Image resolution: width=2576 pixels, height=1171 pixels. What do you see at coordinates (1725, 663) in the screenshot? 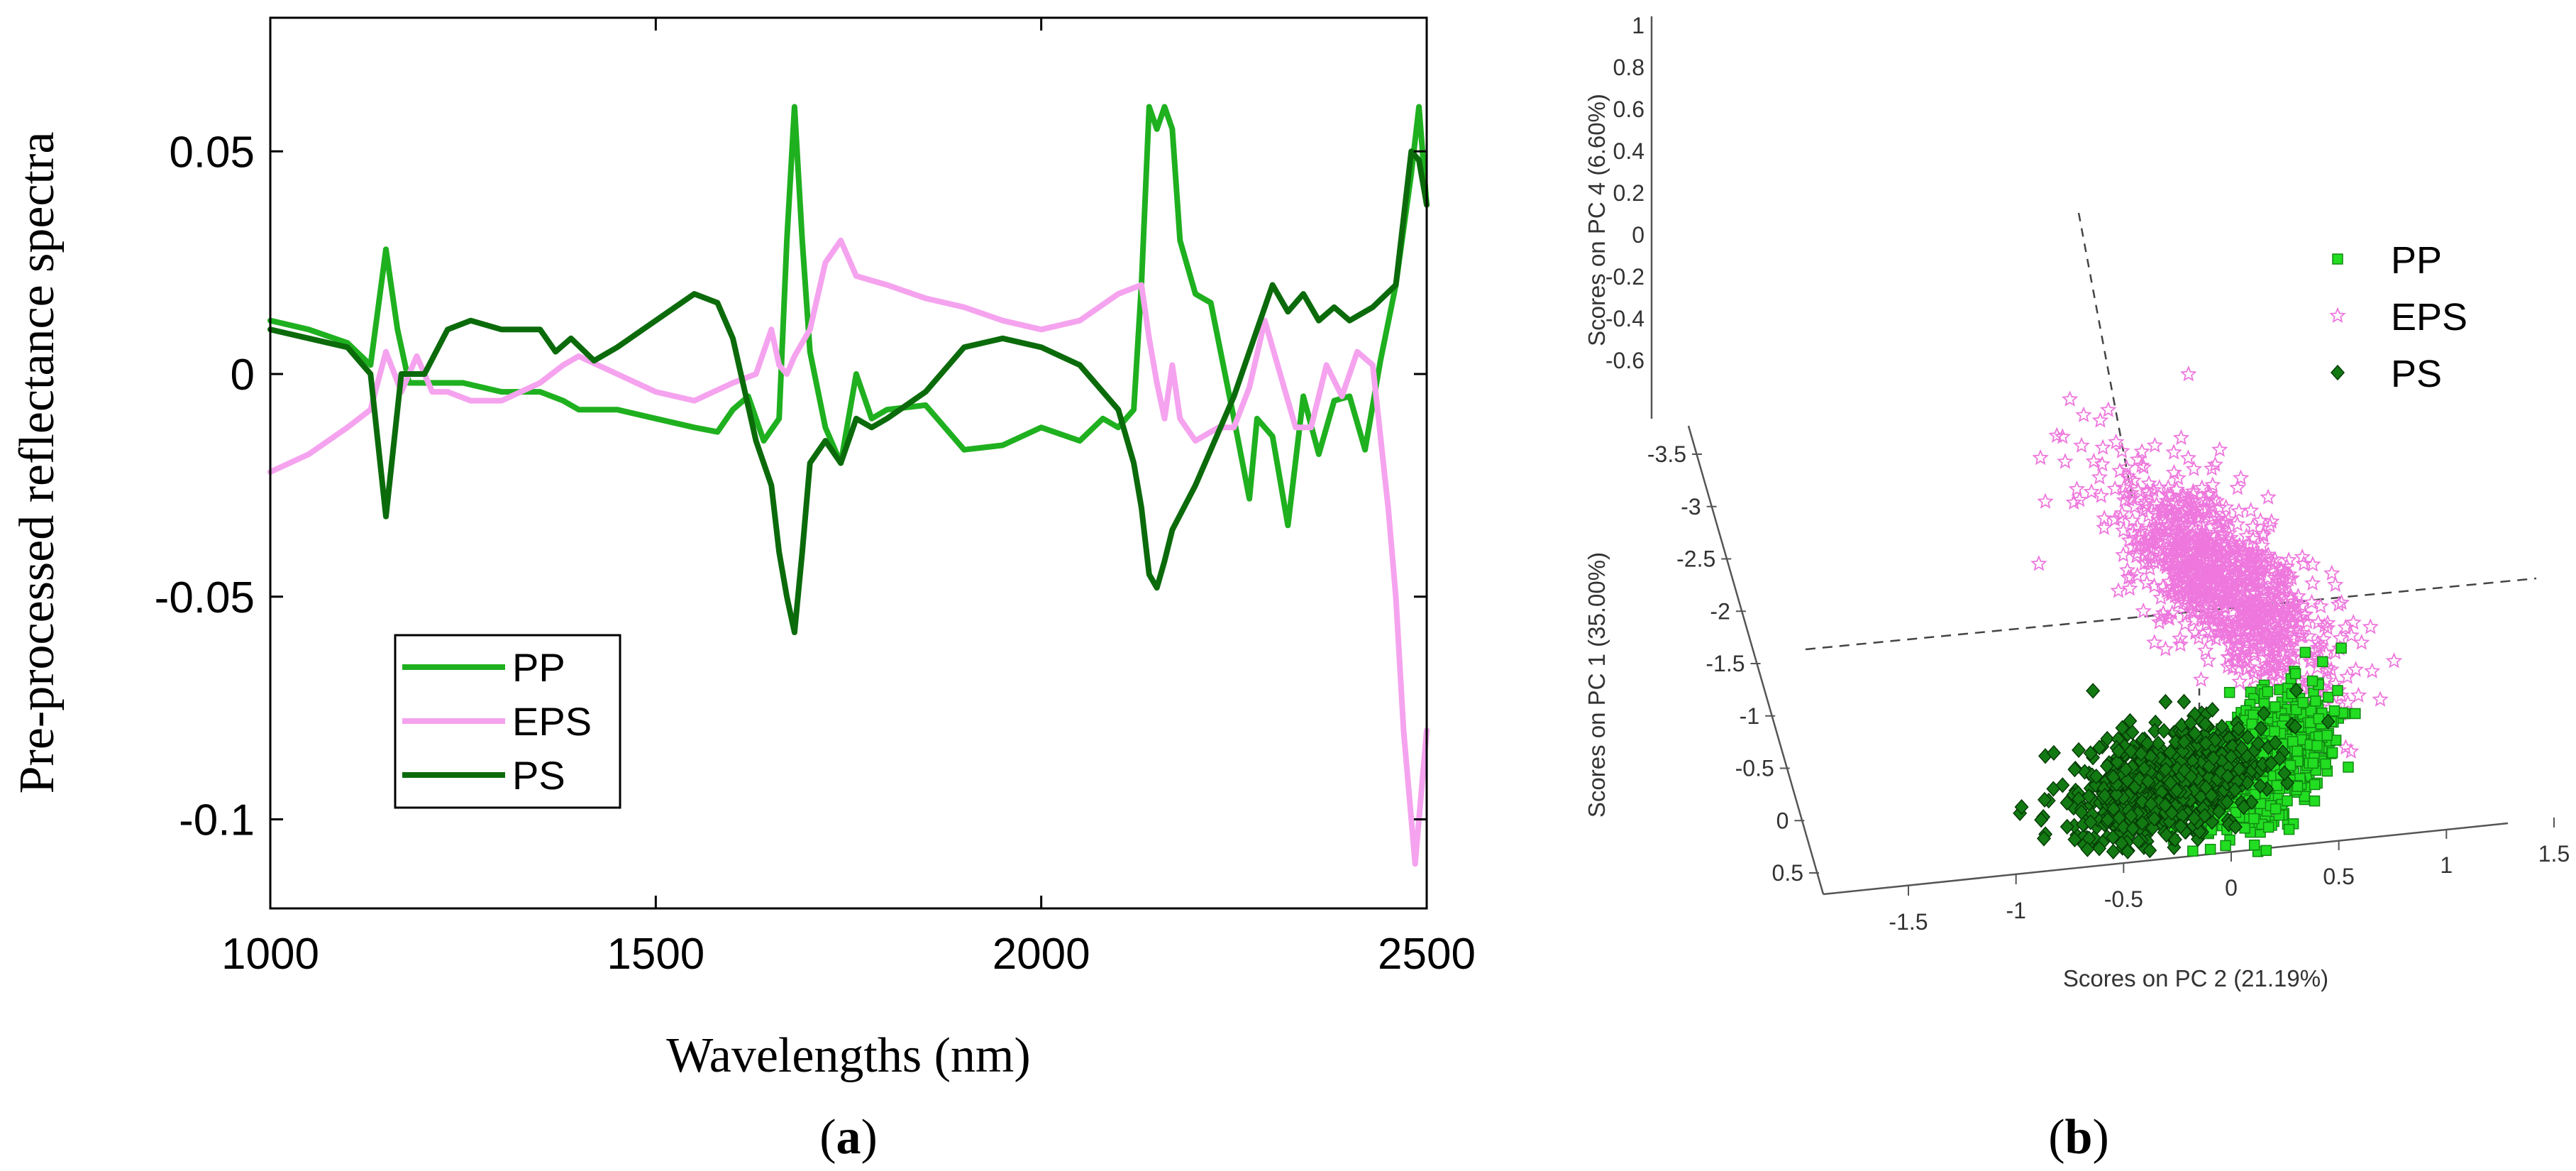
I see `y-tick-label: -1.5` at bounding box center [1725, 663].